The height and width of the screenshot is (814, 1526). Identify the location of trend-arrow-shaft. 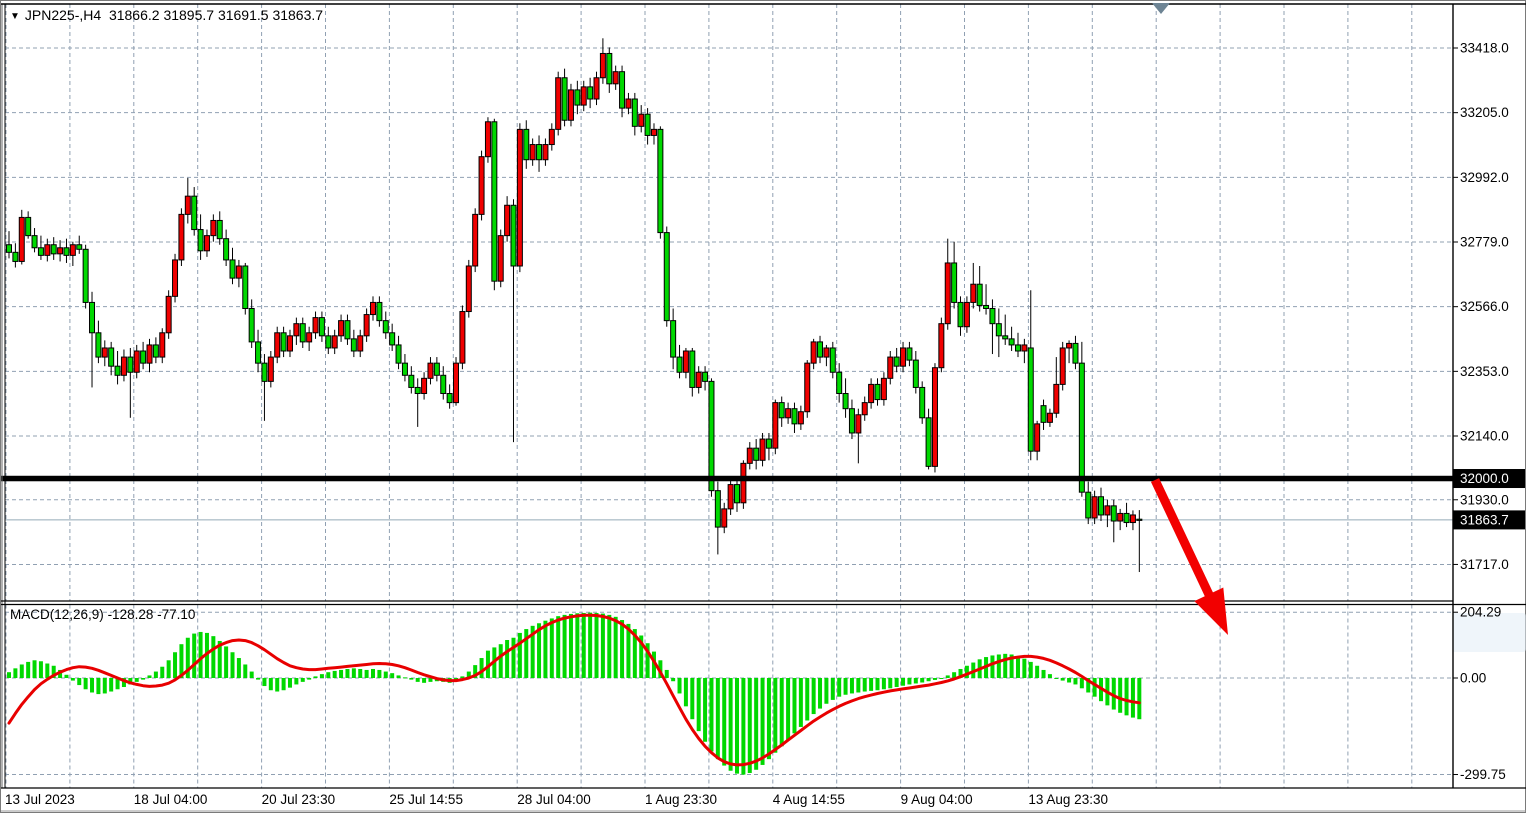
(1183, 540).